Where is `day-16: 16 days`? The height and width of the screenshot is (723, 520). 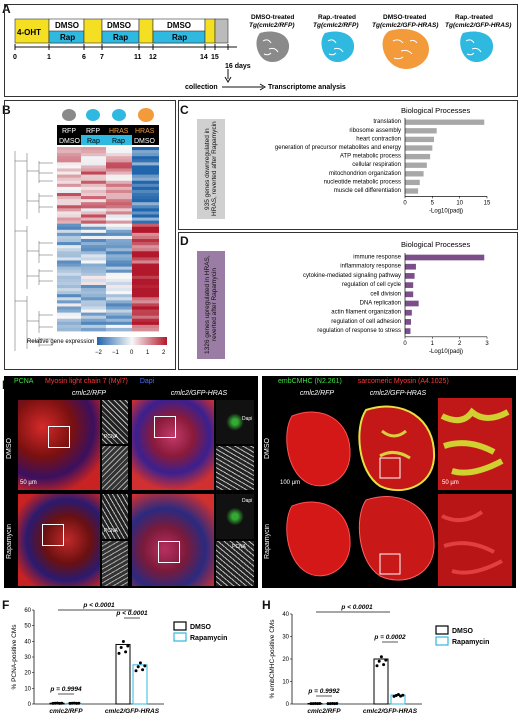
day-16: 16 days is located at coordinates (238, 66).